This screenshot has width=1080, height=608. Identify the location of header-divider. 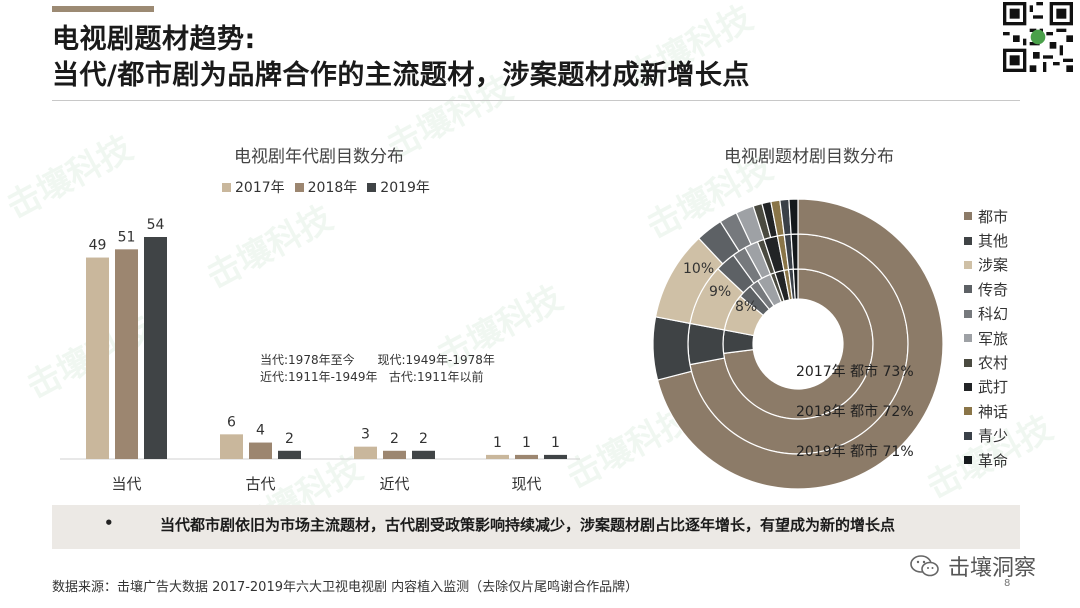
(536, 100).